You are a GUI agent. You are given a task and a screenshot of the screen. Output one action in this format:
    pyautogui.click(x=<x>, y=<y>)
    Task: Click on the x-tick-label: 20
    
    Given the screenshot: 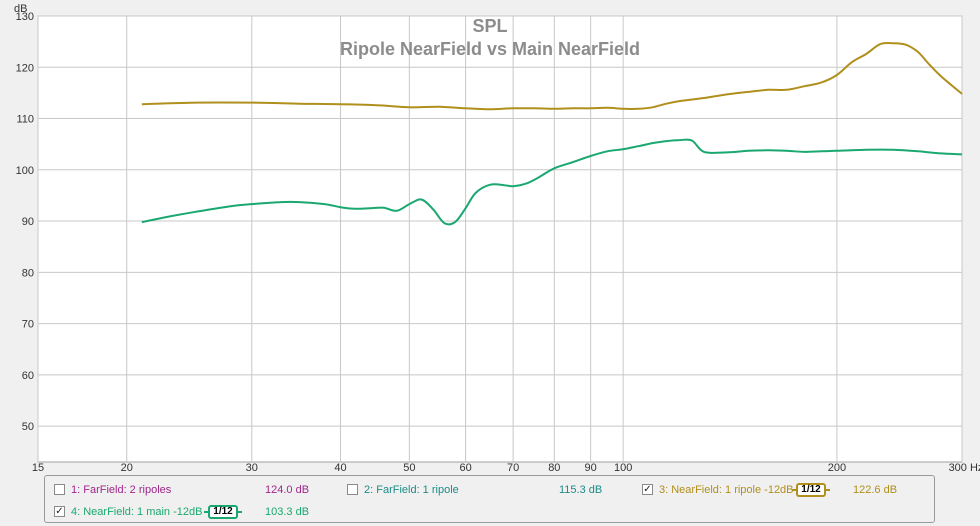 What is the action you would take?
    pyautogui.click(x=127, y=468)
    